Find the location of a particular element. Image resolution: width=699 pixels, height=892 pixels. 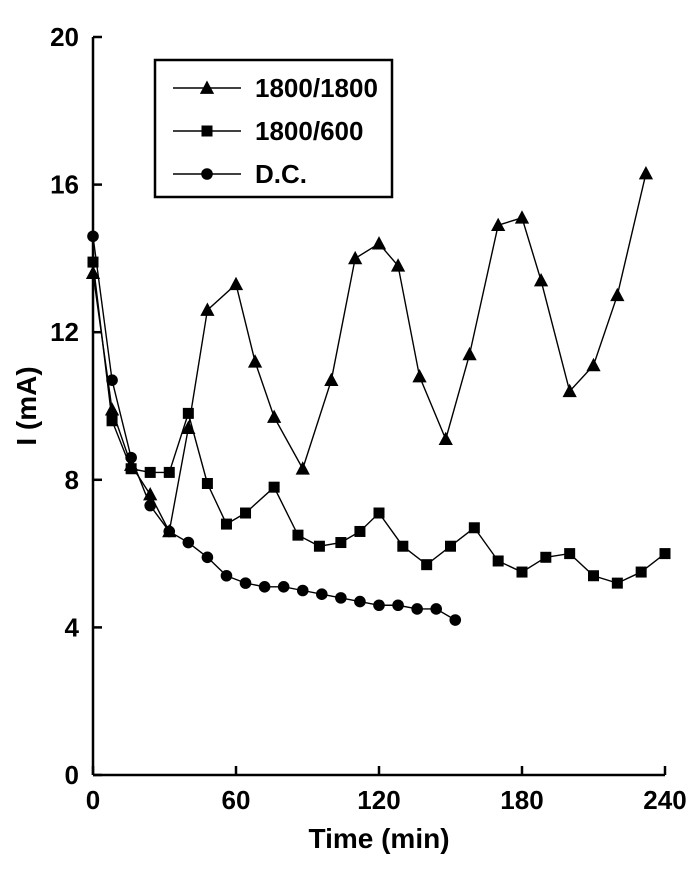

y-tick-label: 20 is located at coordinates (64, 37).